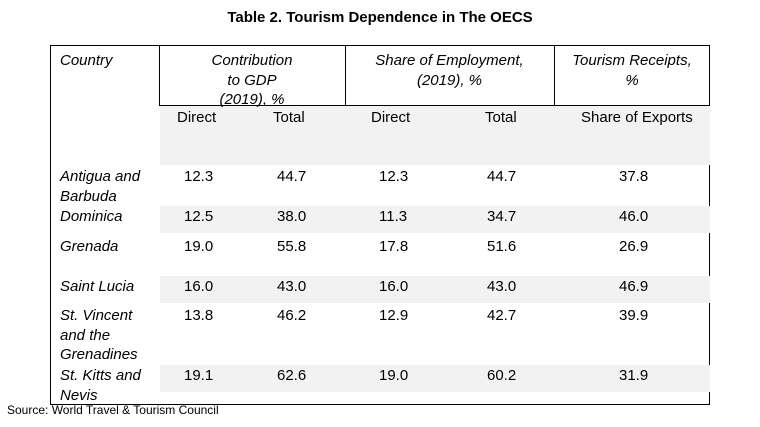  I want to click on row-country: Grenada, so click(89, 246).